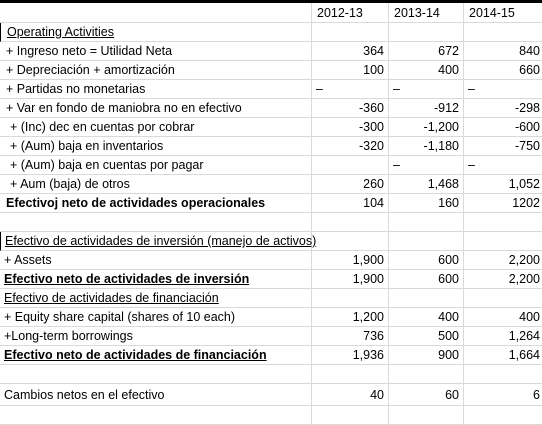  I want to click on value-cell: 900, so click(426, 355).